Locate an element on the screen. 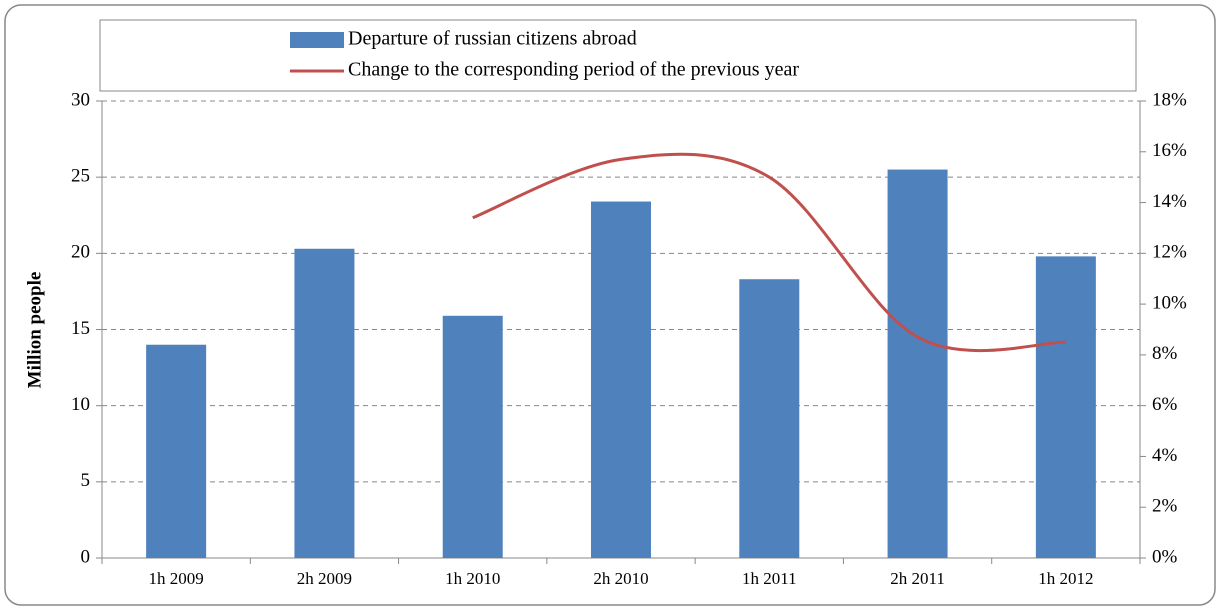 This screenshot has height=610, width=1221. y-tick-label: 25 is located at coordinates (80, 176).